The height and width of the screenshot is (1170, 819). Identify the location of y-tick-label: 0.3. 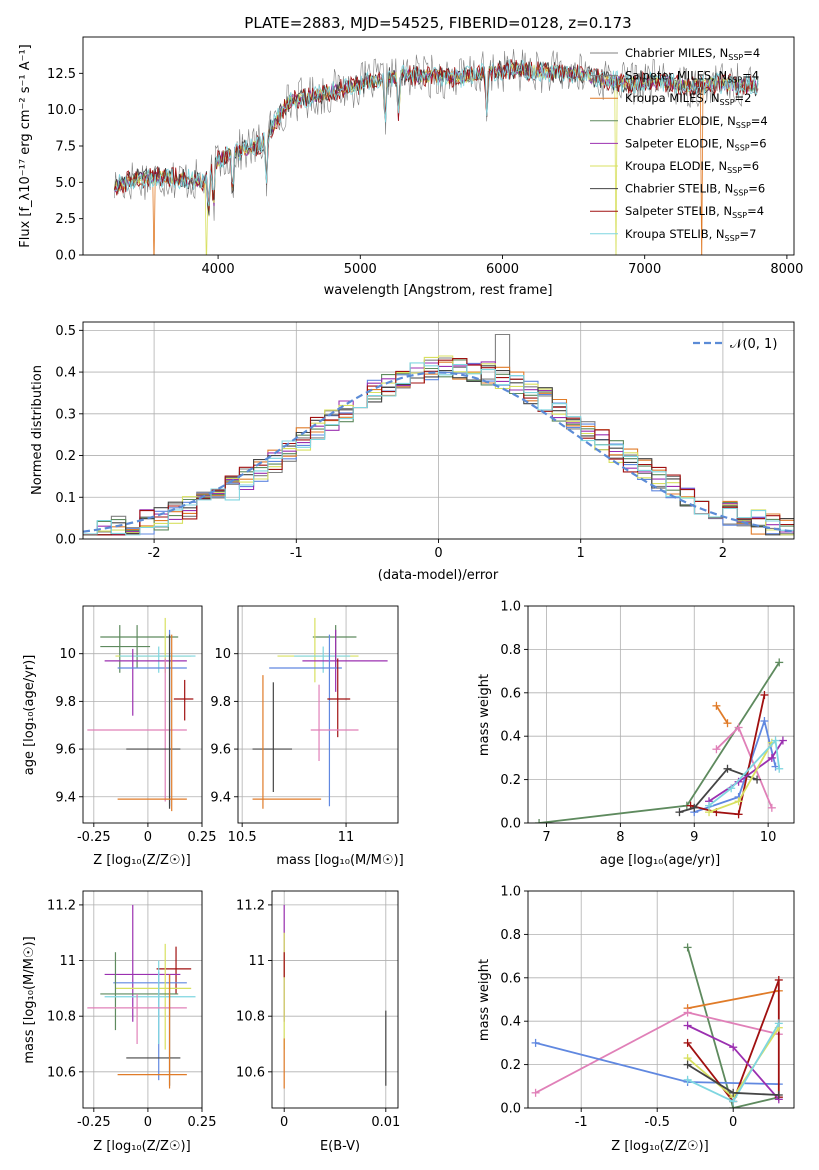
(65, 414).